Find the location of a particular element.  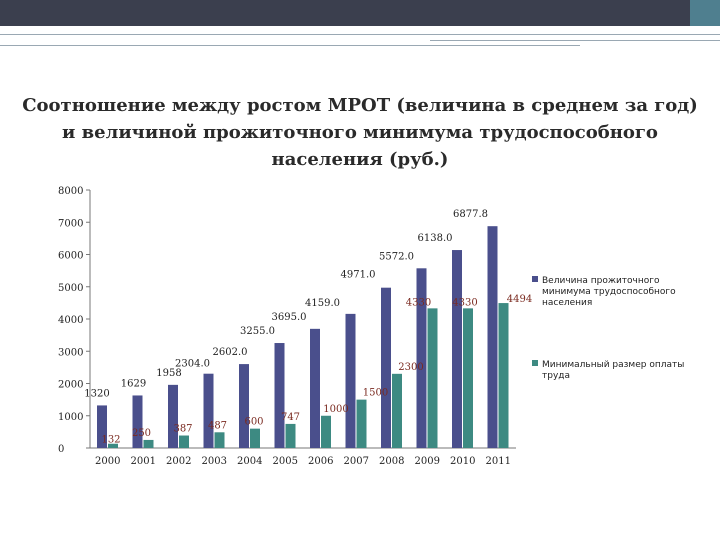

data-label-minimum-wage: 250 is located at coordinates (141, 433).